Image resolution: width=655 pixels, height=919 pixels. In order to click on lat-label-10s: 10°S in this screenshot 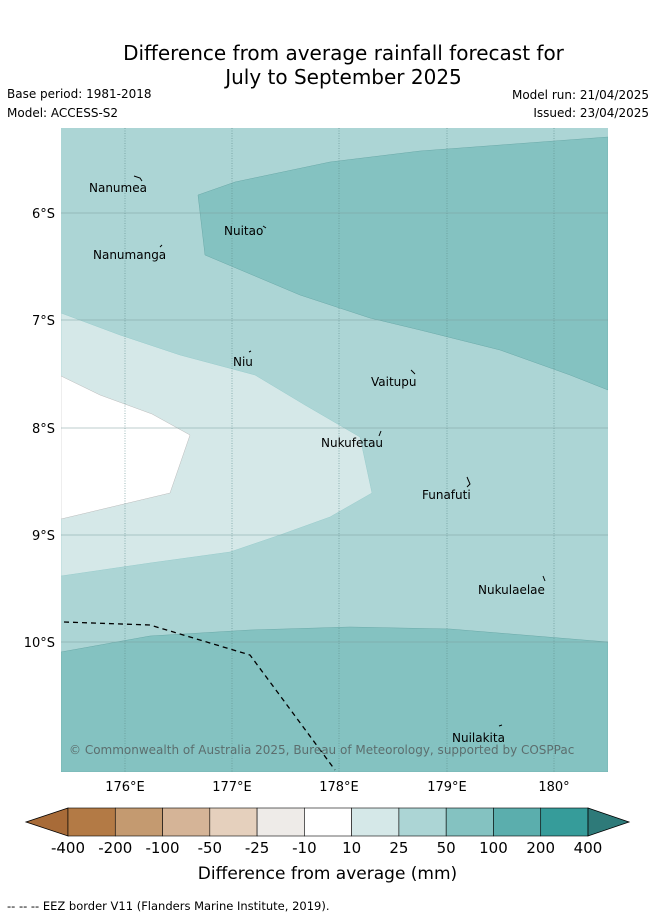, I will do `click(39, 643)`.